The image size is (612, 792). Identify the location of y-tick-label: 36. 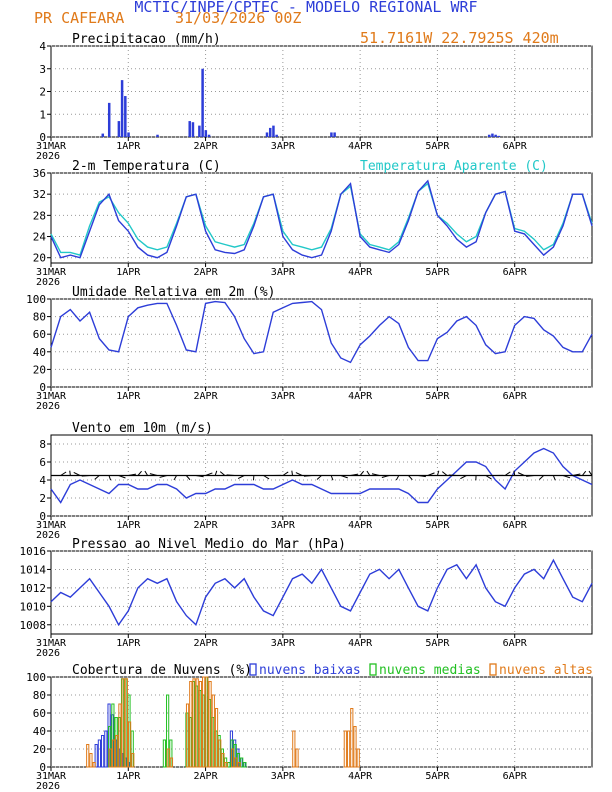
(39, 173).